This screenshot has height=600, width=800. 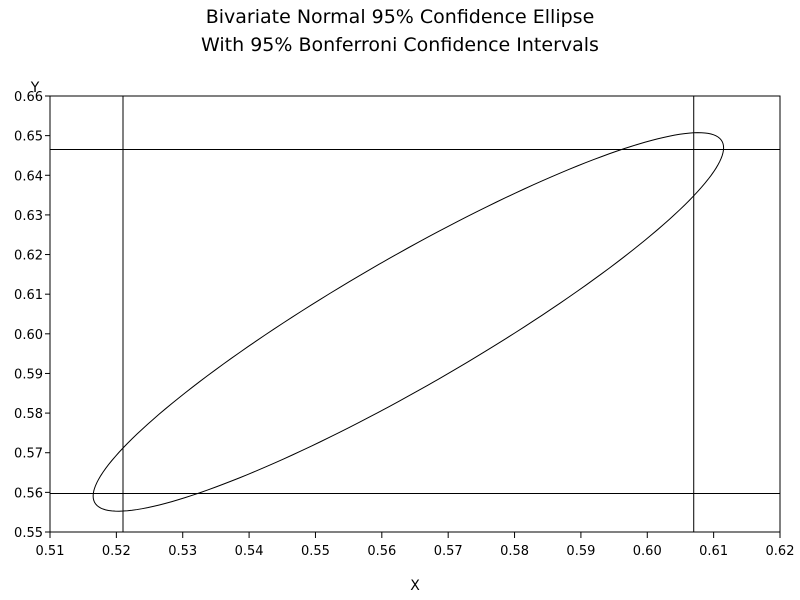 What do you see at coordinates (28, 454) in the screenshot?
I see `y-tick-label: 0.57` at bounding box center [28, 454].